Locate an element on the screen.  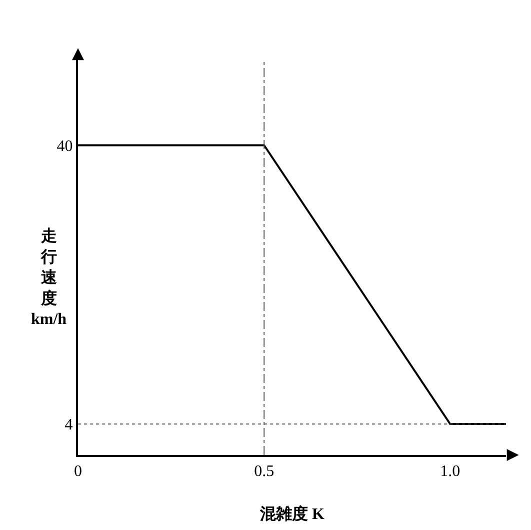
y-axis-title: 走行速度 km/h is located at coordinates (49, 277).